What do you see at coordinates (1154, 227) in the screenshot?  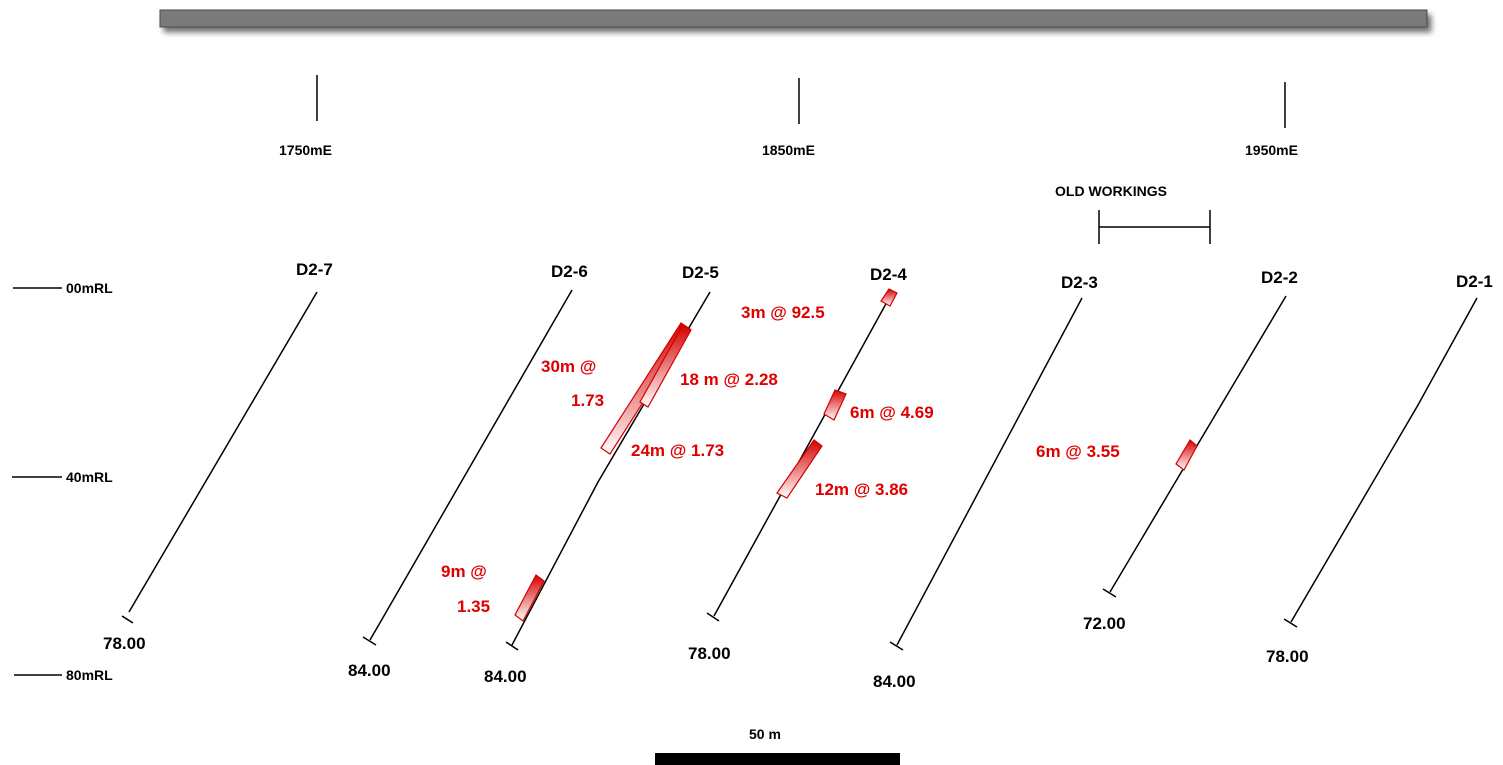 I see `old-workings-extent` at bounding box center [1154, 227].